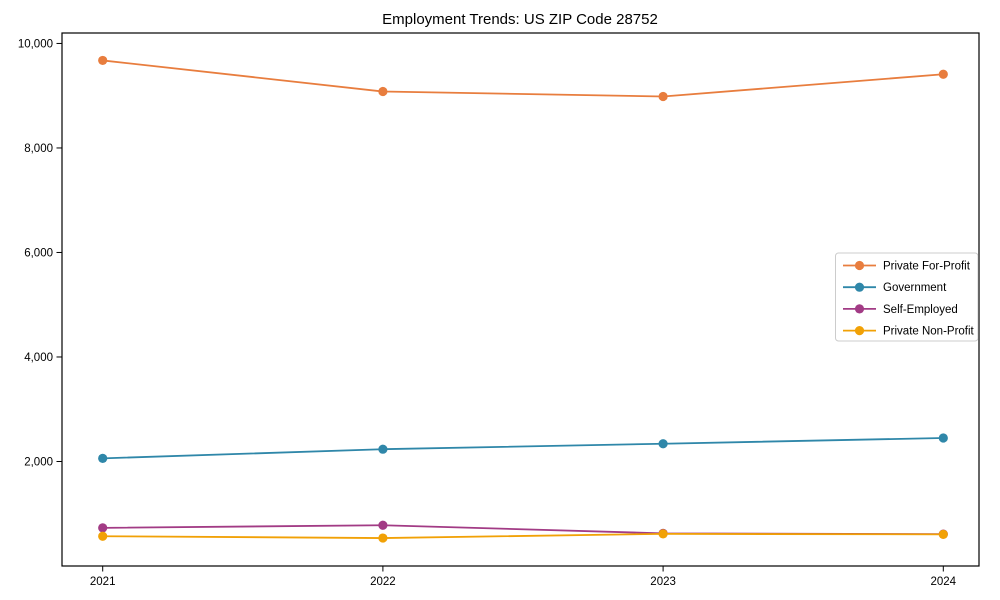 The height and width of the screenshot is (600, 1000). I want to click on legend-label: Private Non-Profit, so click(929, 332).